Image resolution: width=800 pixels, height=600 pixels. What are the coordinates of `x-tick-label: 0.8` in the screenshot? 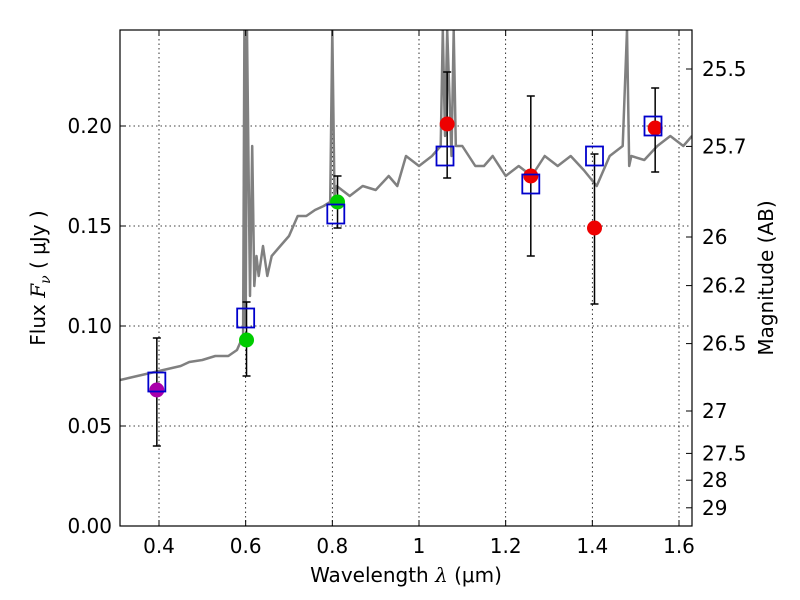 It's located at (332, 546).